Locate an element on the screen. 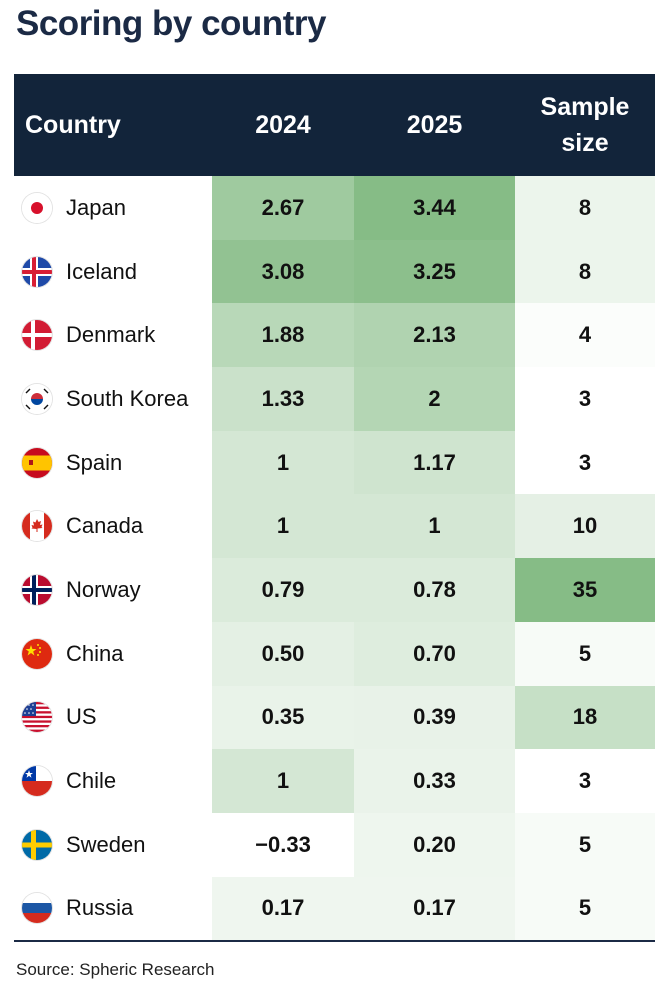 This screenshot has width=664, height=996. score-2024-cell: −0.33 is located at coordinates (283, 844).